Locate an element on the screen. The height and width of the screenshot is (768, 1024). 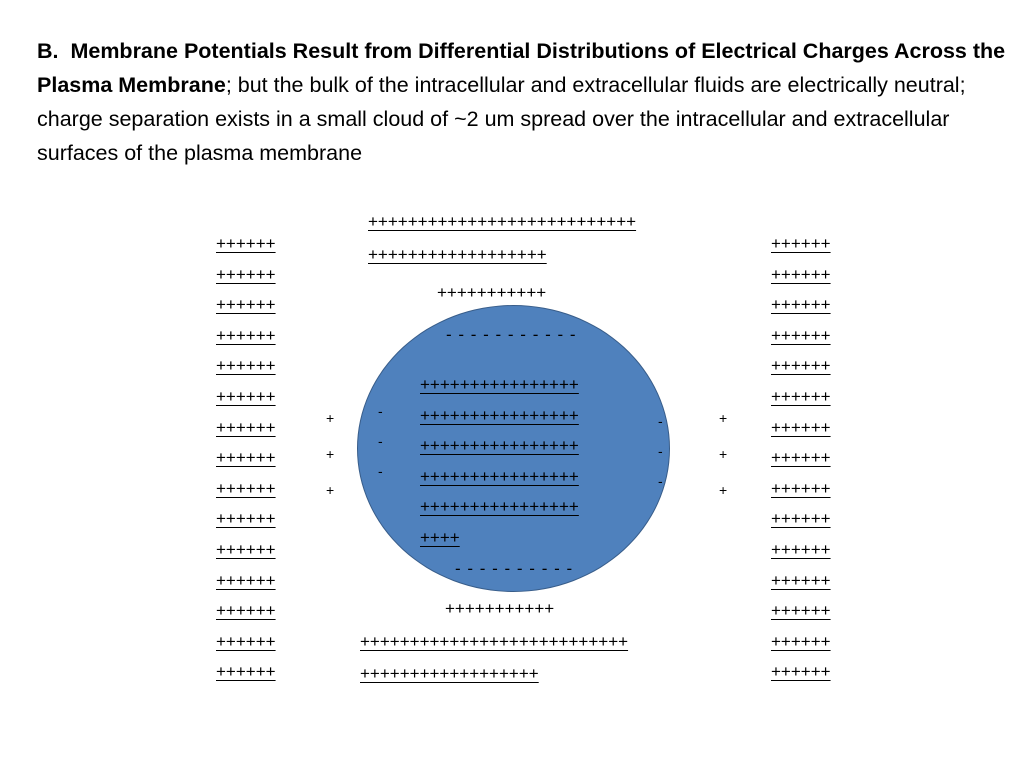
bottom-charge-line-1: +++++++++++++++++++++++++++ is located at coordinates (494, 641).